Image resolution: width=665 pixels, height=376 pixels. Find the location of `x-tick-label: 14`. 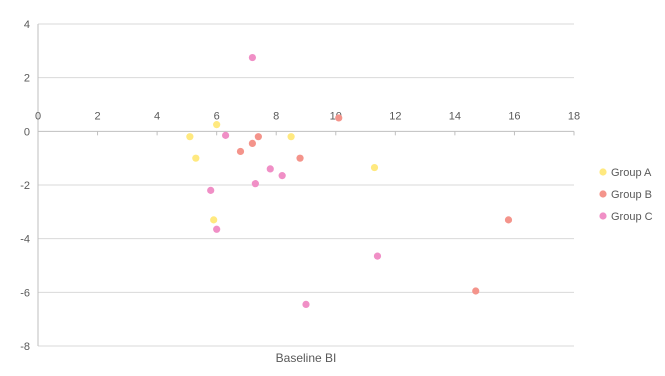

x-tick-label: 14 is located at coordinates (455, 116).